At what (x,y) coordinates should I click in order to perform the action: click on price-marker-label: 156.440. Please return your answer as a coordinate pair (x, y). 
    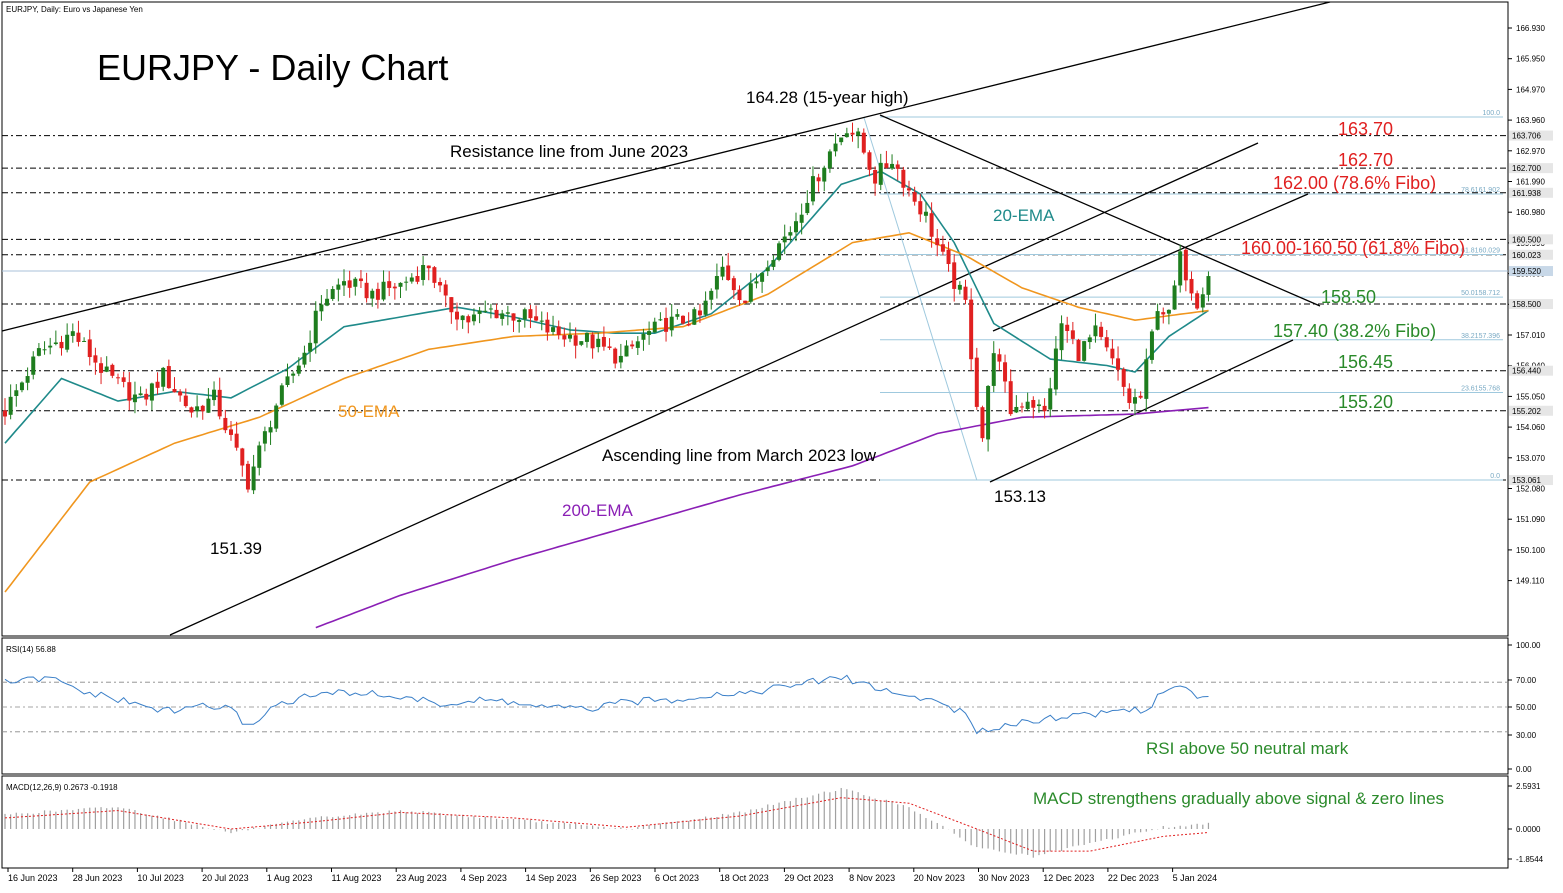
    Looking at the image, I should click on (1526, 371).